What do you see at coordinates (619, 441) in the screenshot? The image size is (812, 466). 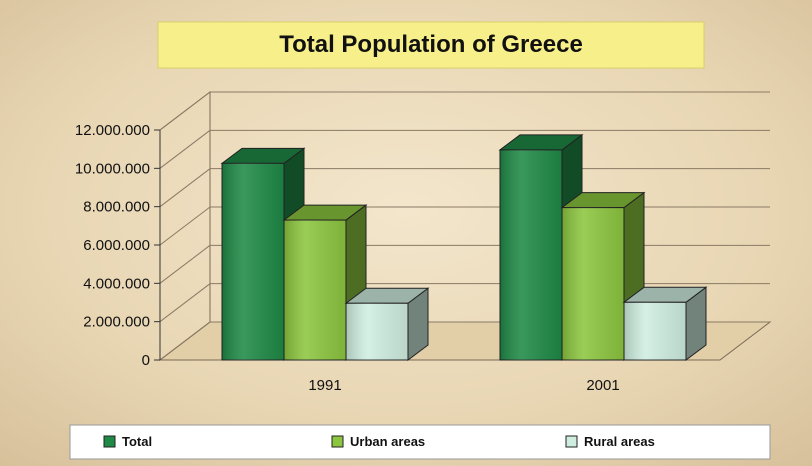 I see `legend-label: Rural areas` at bounding box center [619, 441].